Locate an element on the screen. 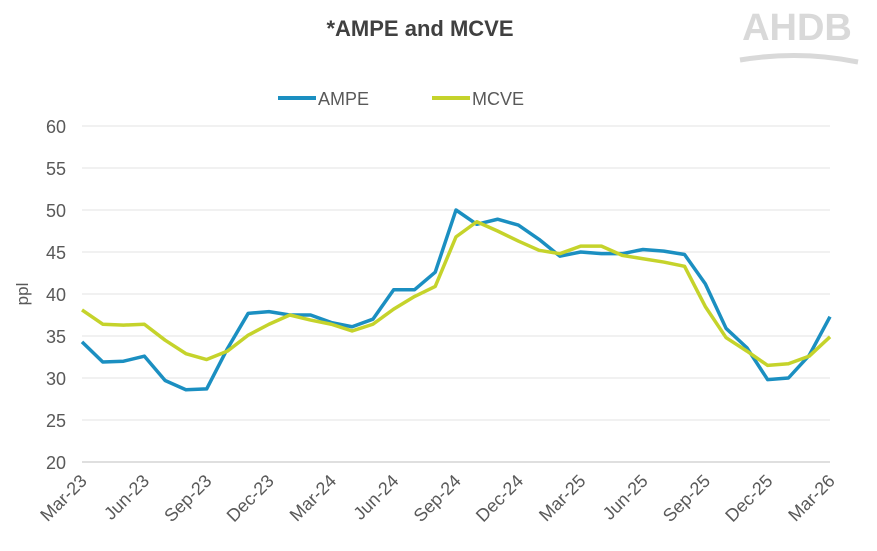 This screenshot has width=877, height=551. legend-label: AMPE is located at coordinates (343, 99).